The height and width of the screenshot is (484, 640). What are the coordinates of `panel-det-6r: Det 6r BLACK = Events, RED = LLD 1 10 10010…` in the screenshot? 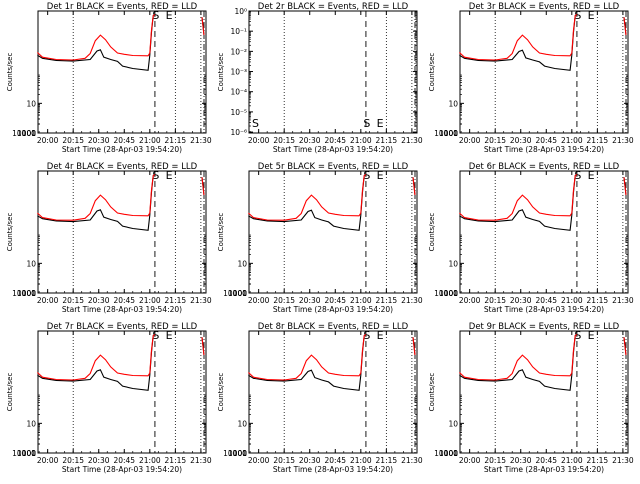 It's located at (531, 238).